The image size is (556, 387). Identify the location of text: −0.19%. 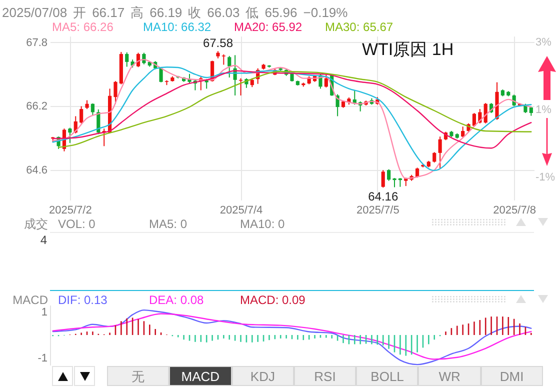
(325, 12).